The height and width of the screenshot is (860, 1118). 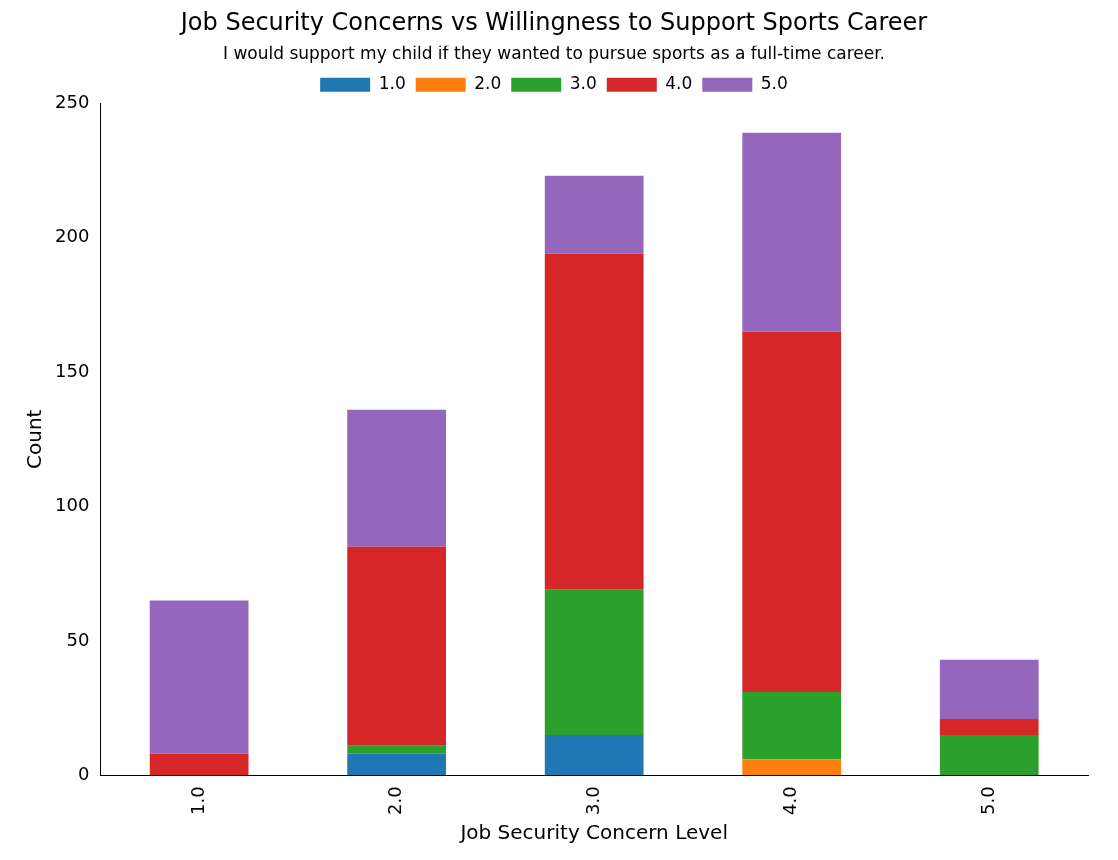 What do you see at coordinates (78, 639) in the screenshot?
I see `y-tick-label: 50` at bounding box center [78, 639].